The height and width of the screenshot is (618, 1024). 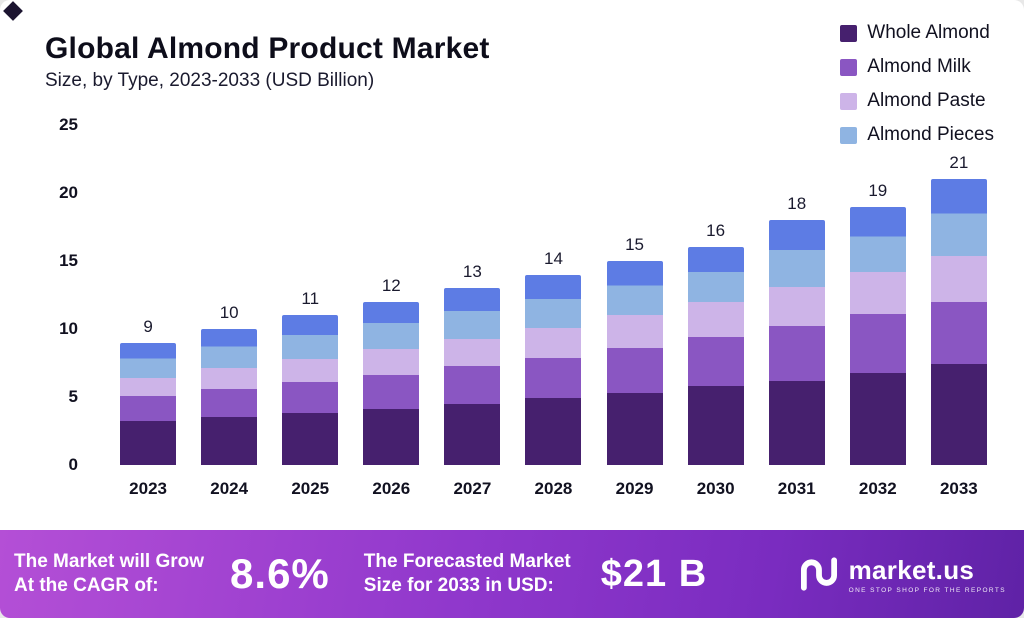 I want to click on legend-item: Whole Almond, so click(x=917, y=33).